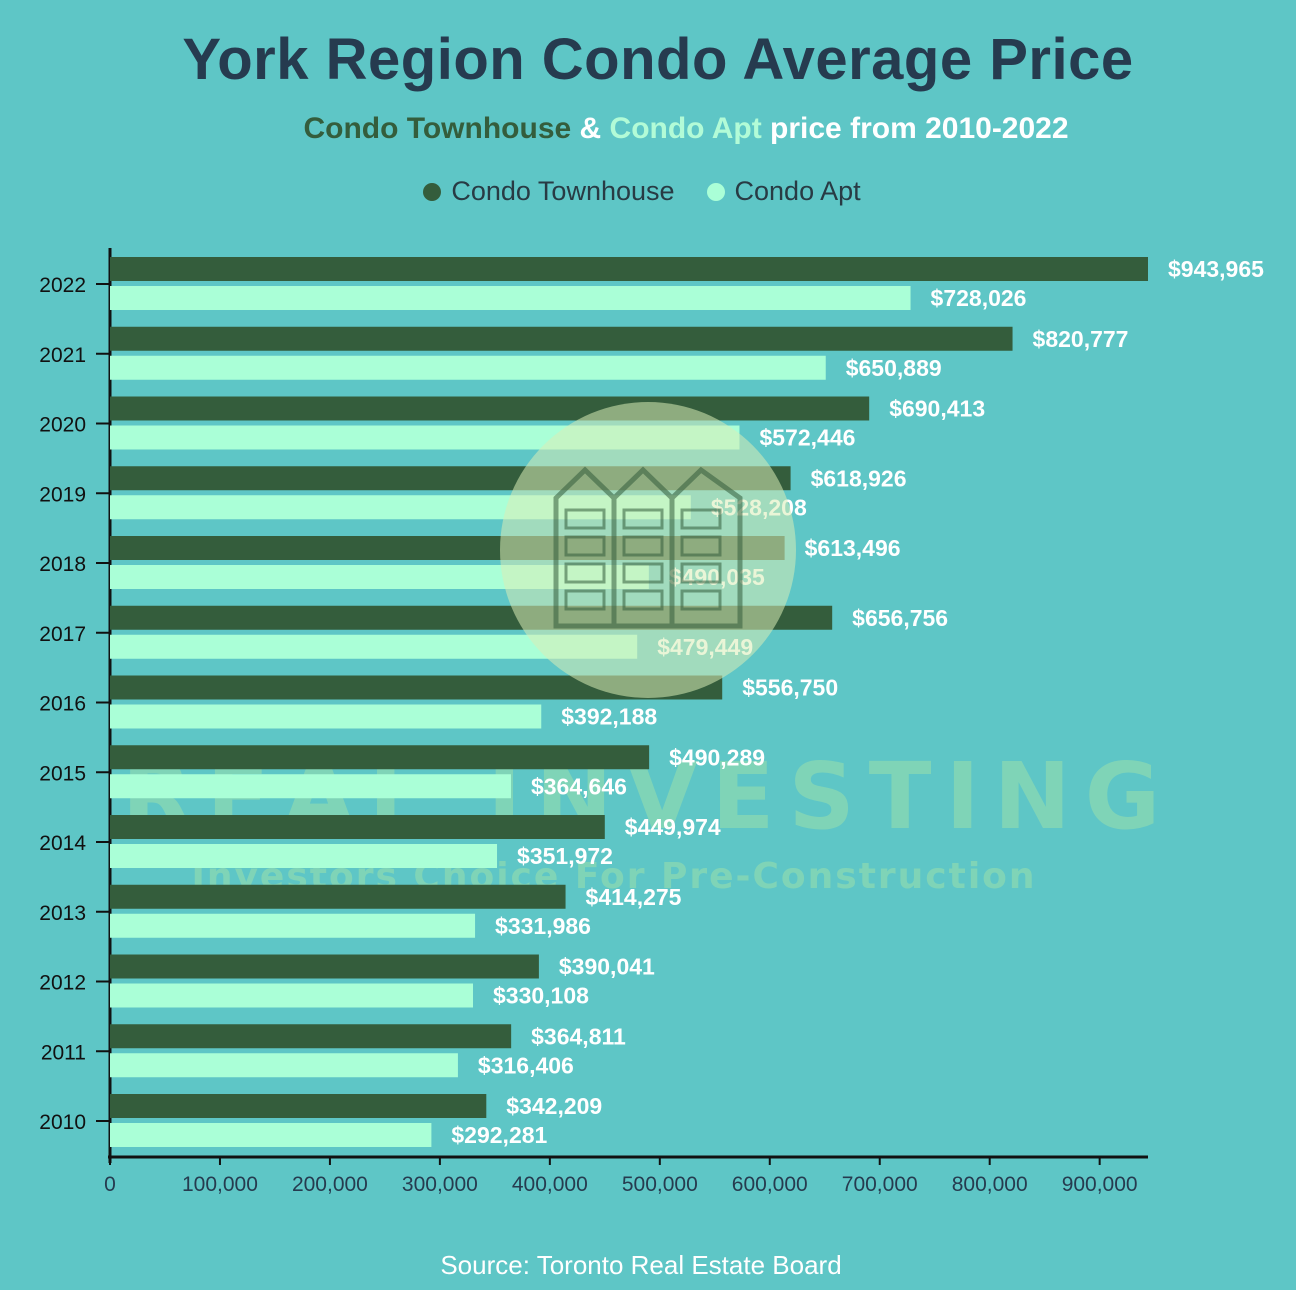  I want to click on x-tick-label: 200,000, so click(330, 1184).